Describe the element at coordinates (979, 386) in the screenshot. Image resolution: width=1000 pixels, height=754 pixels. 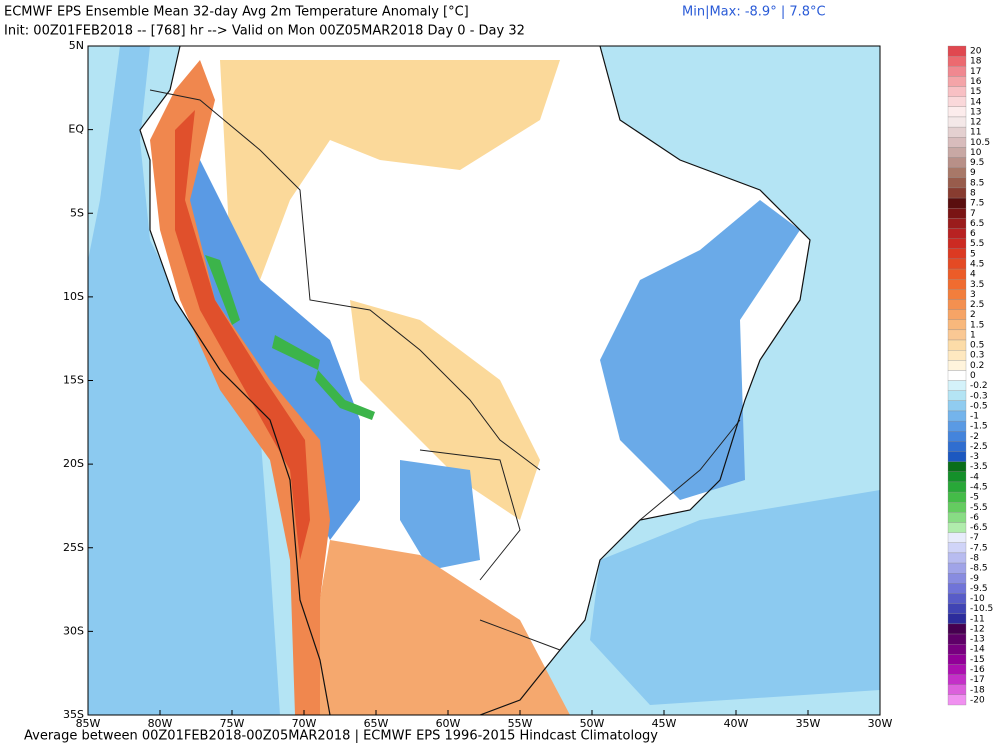
I see `colorbar-label: -0.2` at that location.